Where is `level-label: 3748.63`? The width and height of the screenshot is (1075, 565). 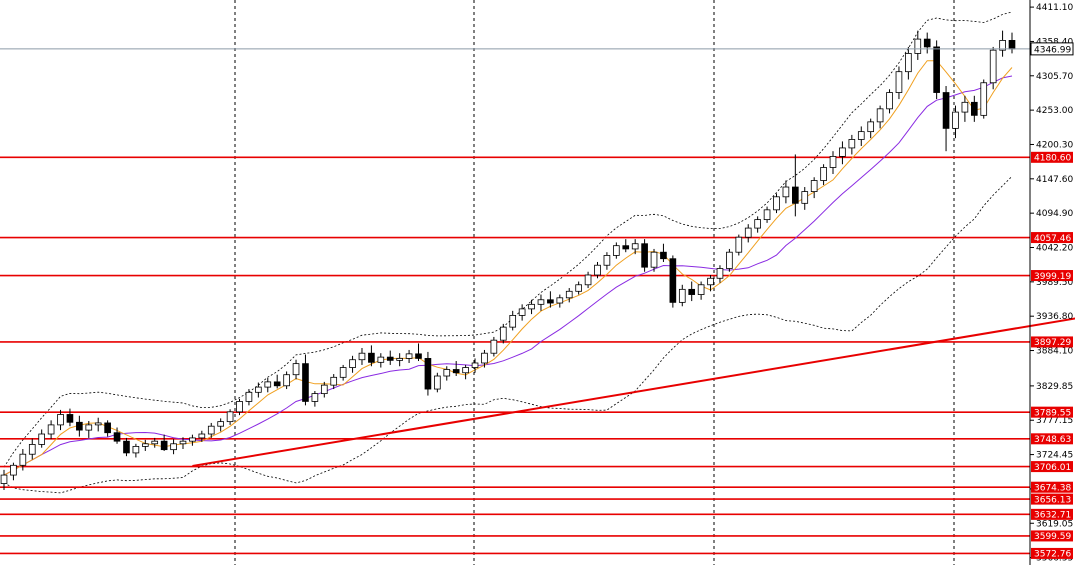 level-label: 3748.63 is located at coordinates (1052, 440).